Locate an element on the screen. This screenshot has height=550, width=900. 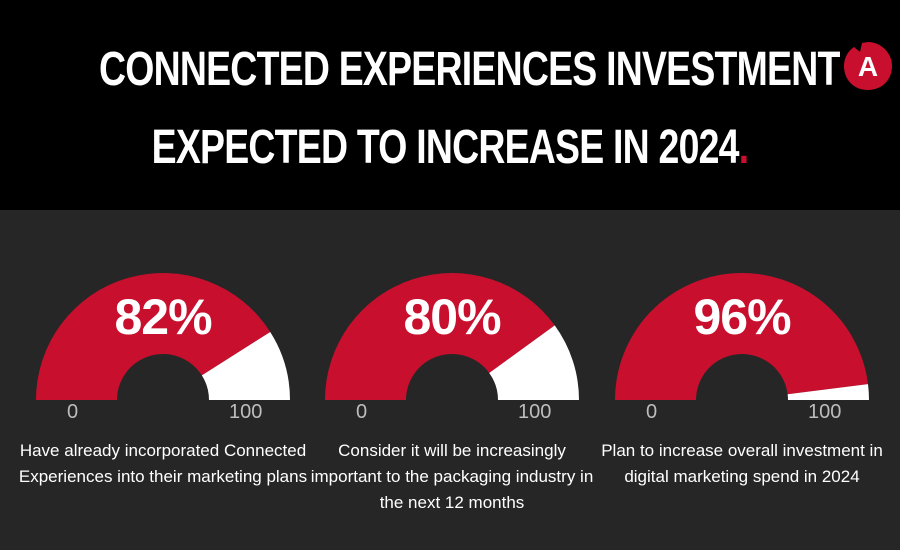
gauge-1-value-arc is located at coordinates (153, 336).